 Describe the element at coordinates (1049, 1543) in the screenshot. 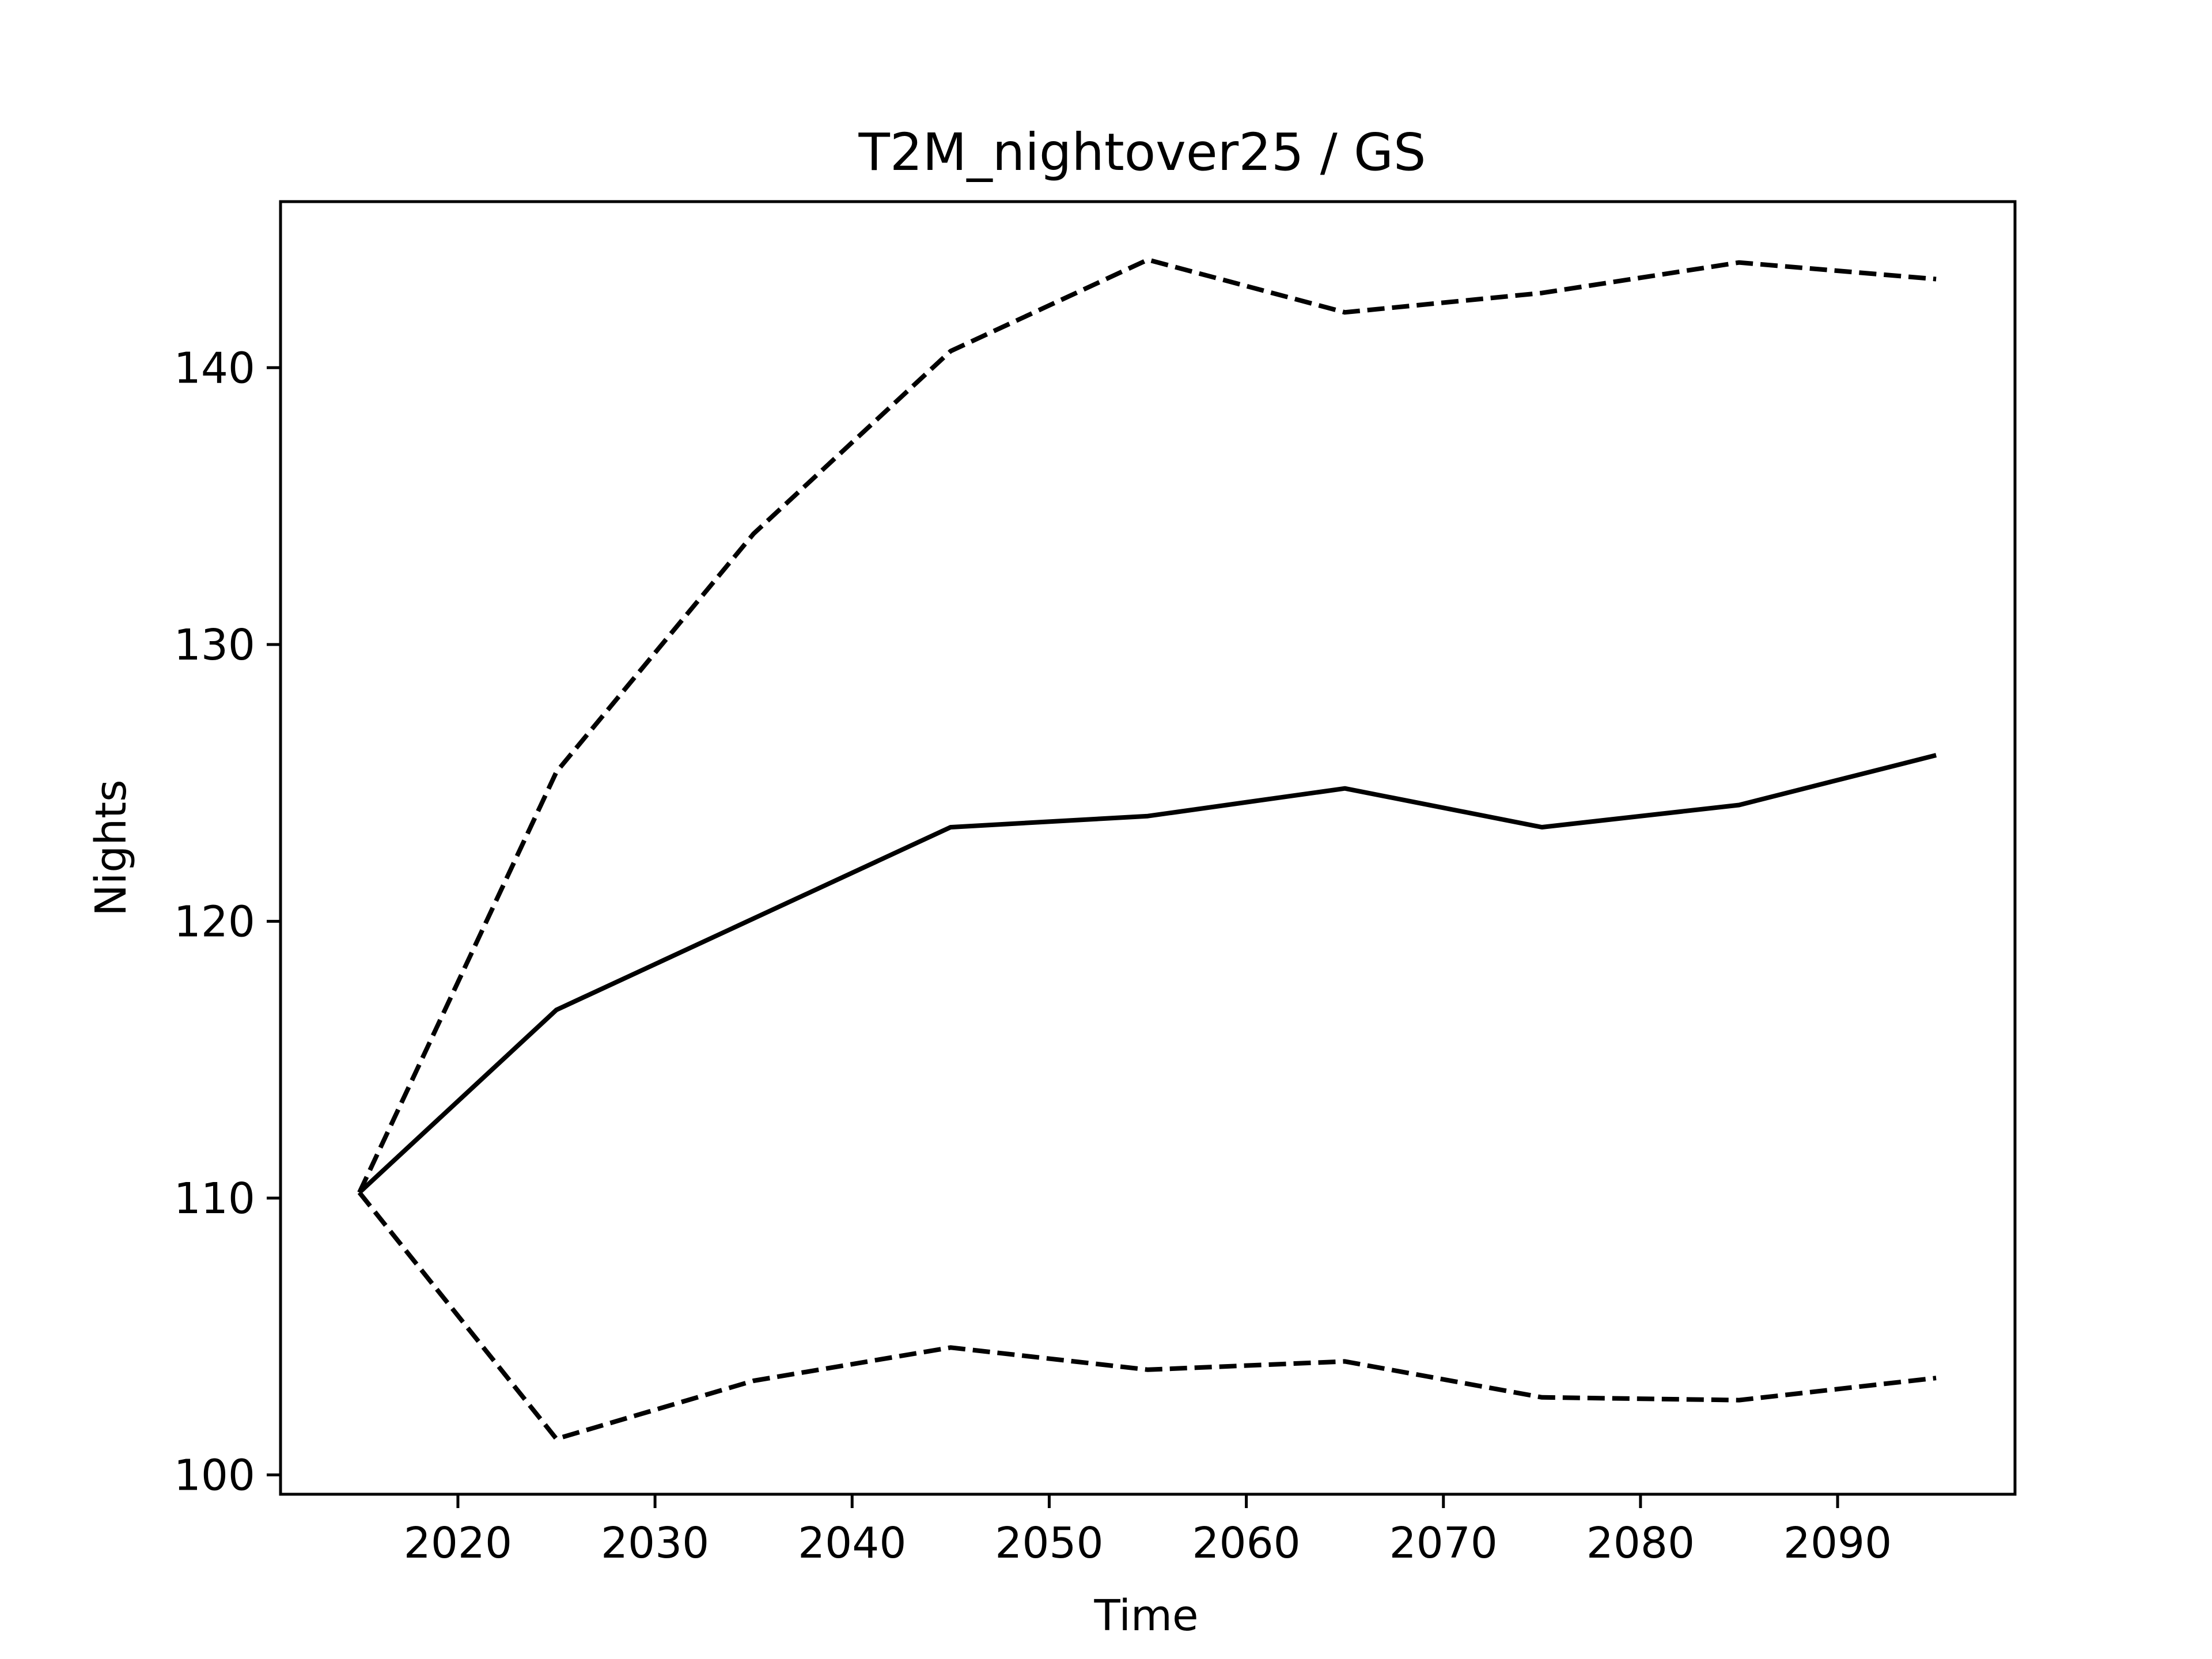

I see `x-tick-label-2050: 2050` at that location.